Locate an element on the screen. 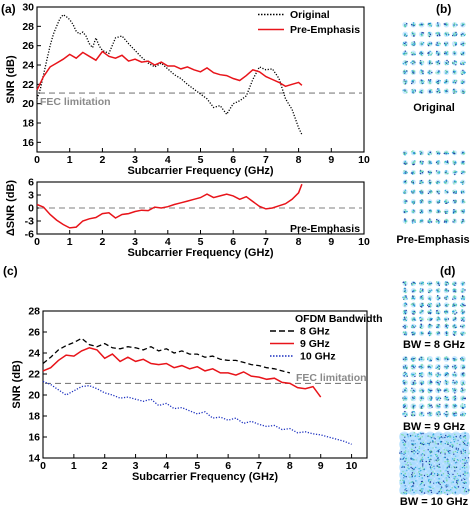  x-tick-label: 3 is located at coordinates (135, 242).